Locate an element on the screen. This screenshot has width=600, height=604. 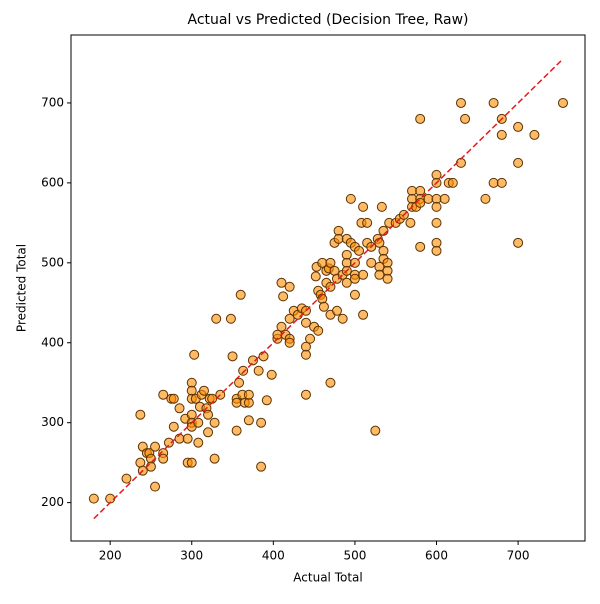
y-axis-label: Predicted Total is located at coordinates (22, 288).